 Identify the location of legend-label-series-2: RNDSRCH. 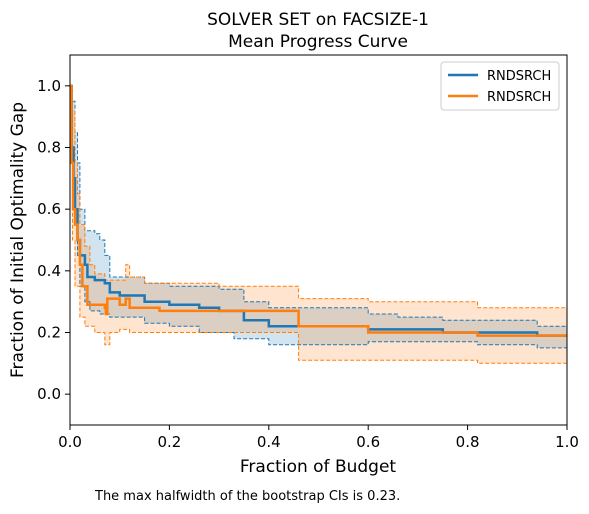
(519, 97).